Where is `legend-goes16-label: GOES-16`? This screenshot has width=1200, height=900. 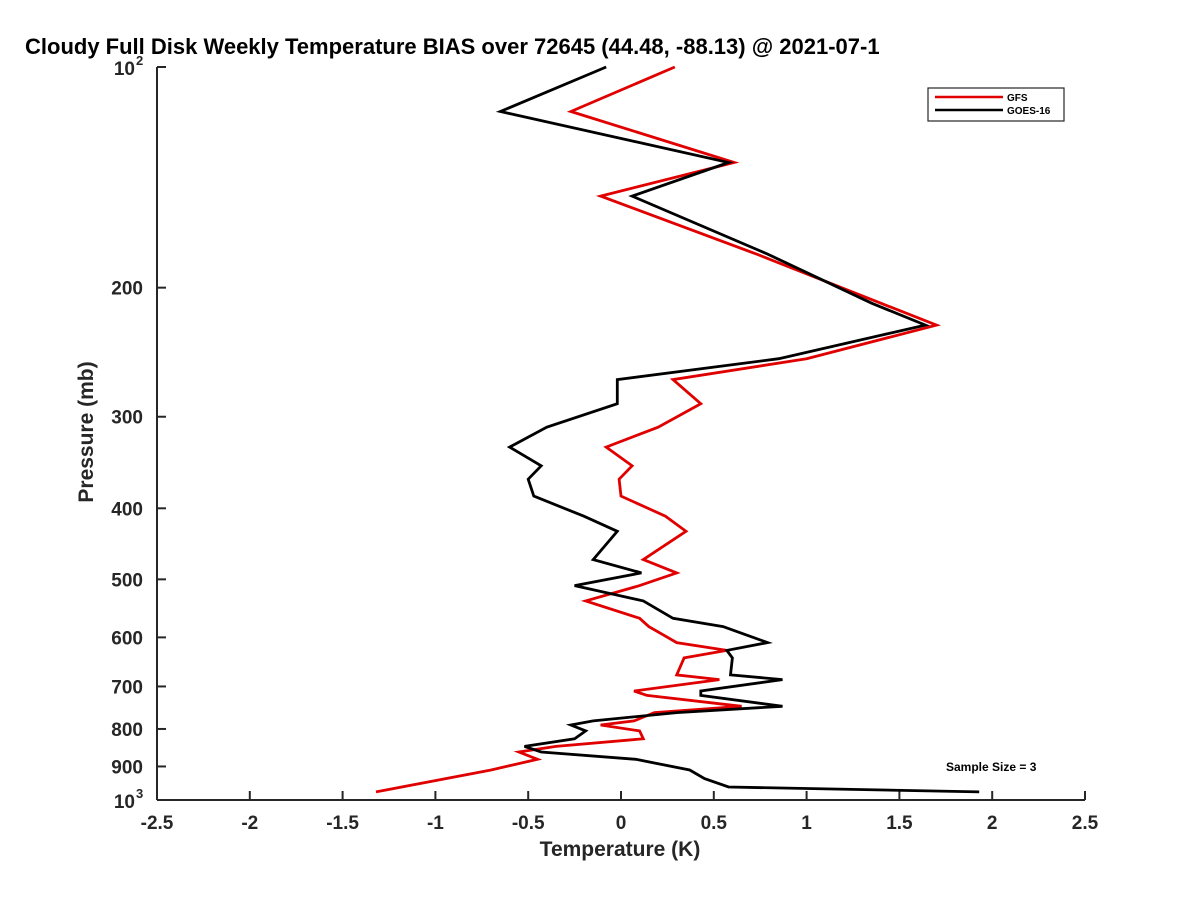 legend-goes16-label: GOES-16 is located at coordinates (1029, 111).